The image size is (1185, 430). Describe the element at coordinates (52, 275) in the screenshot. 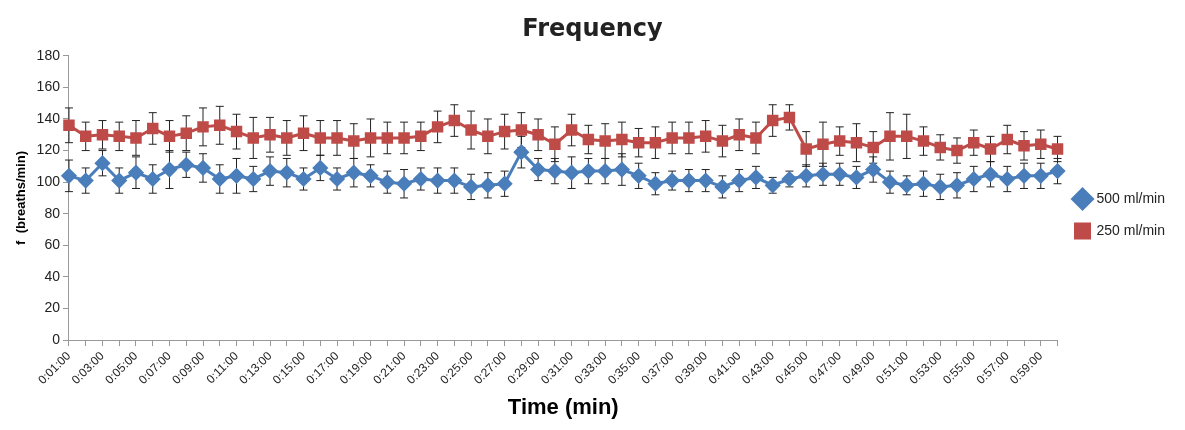

I see `y-tick-label: 40` at that location.